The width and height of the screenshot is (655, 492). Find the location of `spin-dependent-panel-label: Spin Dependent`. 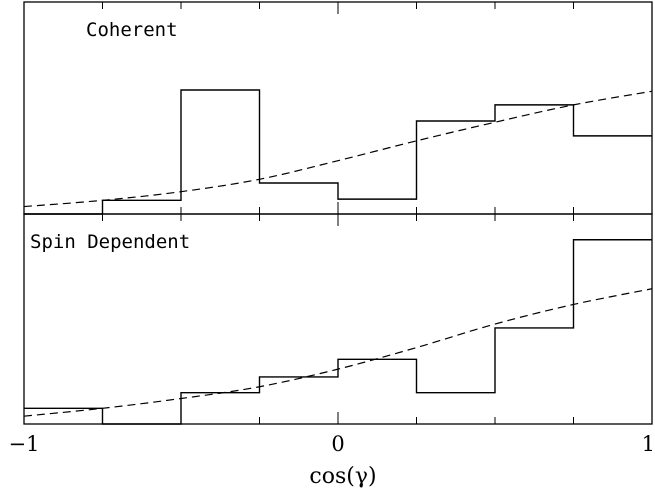

spin-dependent-panel-label: Spin Dependent is located at coordinates (110, 242).